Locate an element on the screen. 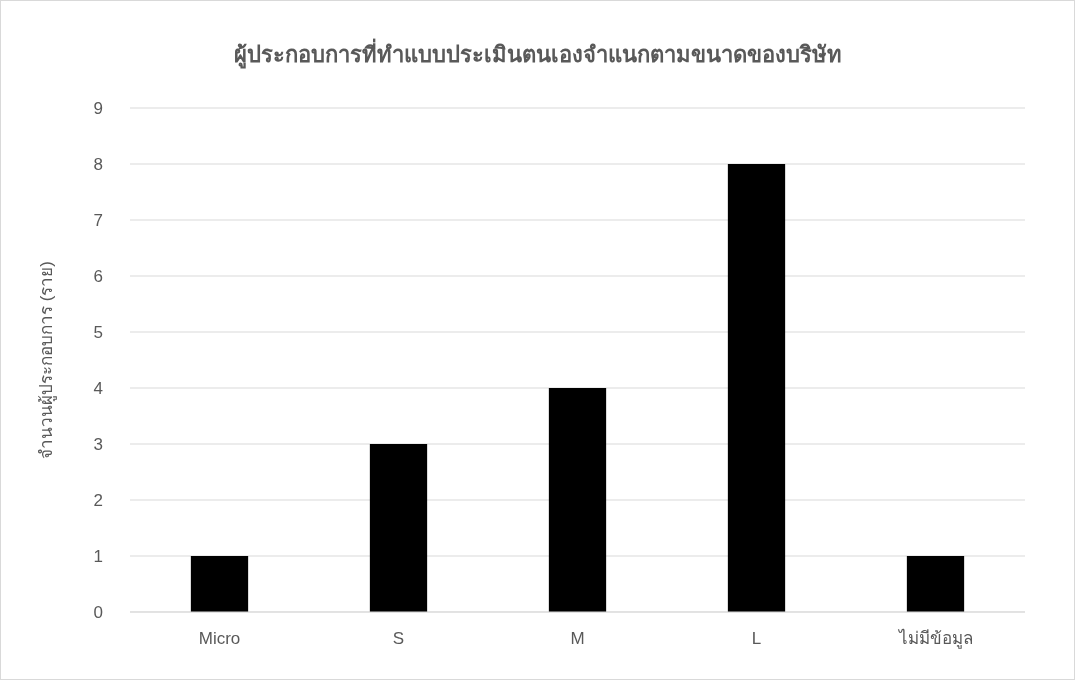  y-tick-label: 2 is located at coordinates (98, 500).